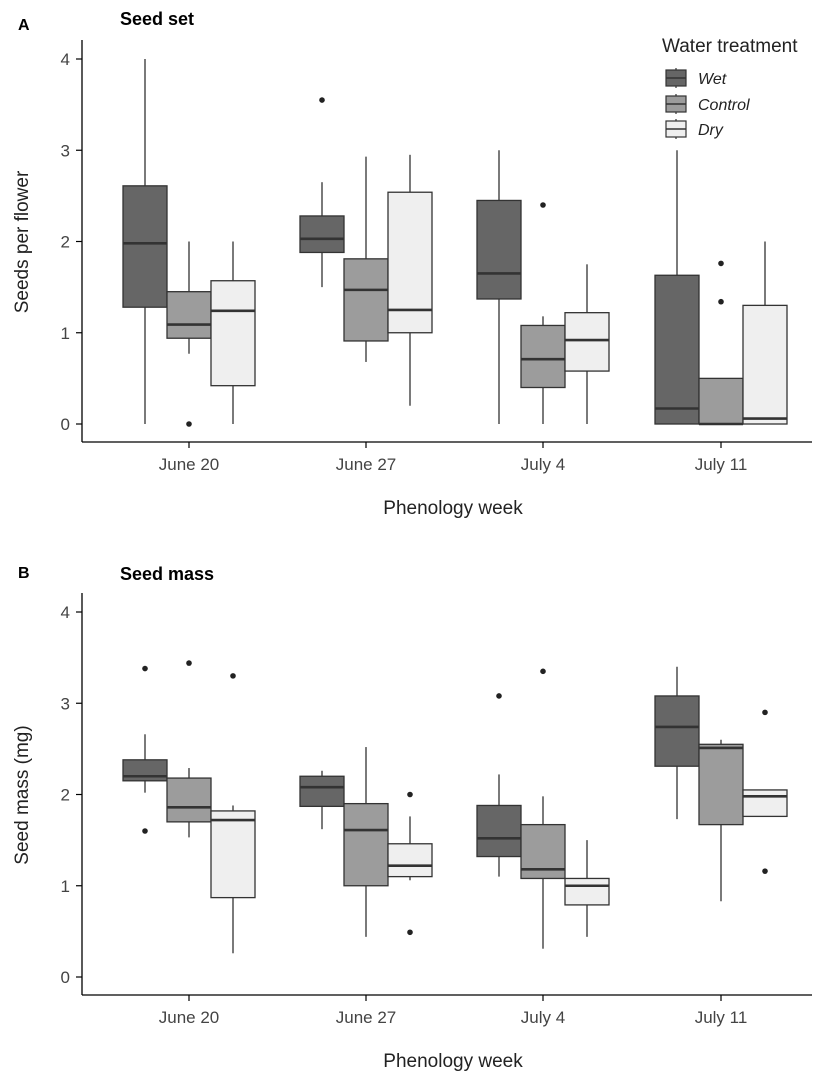 The width and height of the screenshot is (820, 1079). I want to click on seed-set-y-tick-label: 2, so click(65, 242).